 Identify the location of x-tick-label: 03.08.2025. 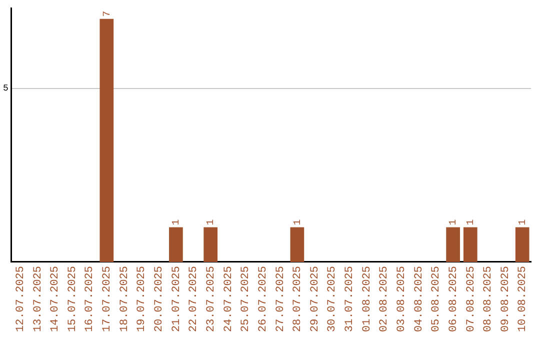
(402, 299).